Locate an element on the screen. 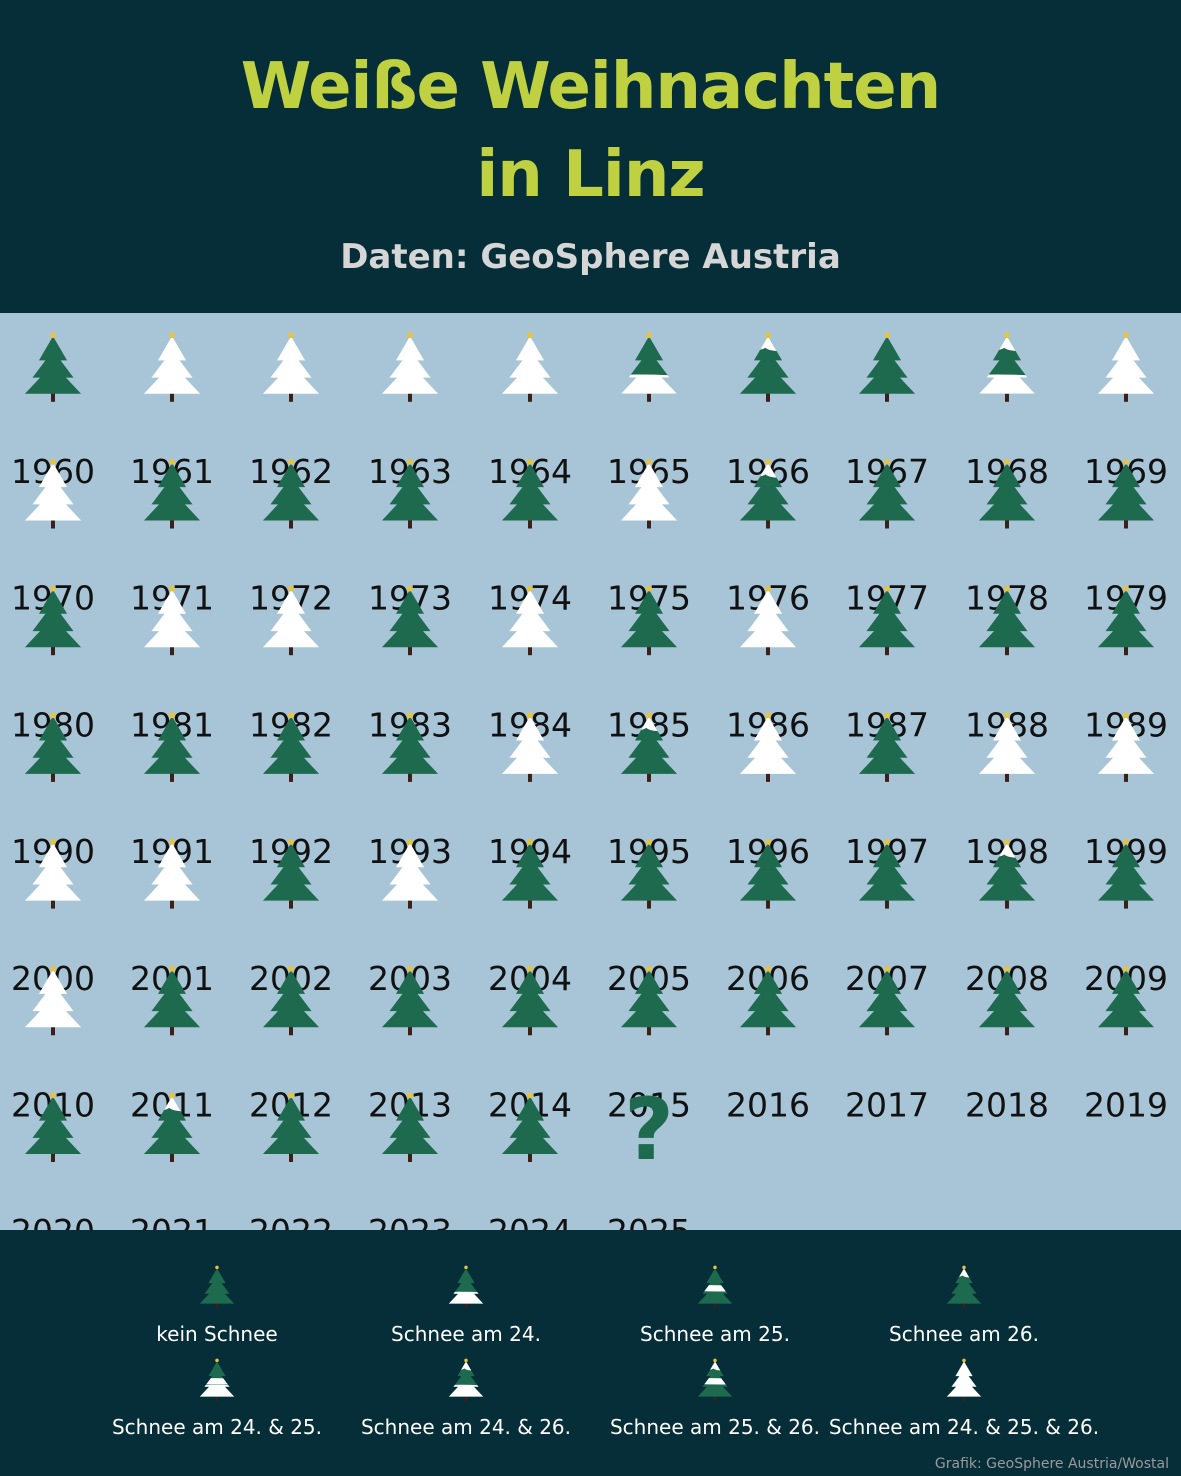 This screenshot has width=1181, height=1476. tree-2013 is located at coordinates (410, 1000).